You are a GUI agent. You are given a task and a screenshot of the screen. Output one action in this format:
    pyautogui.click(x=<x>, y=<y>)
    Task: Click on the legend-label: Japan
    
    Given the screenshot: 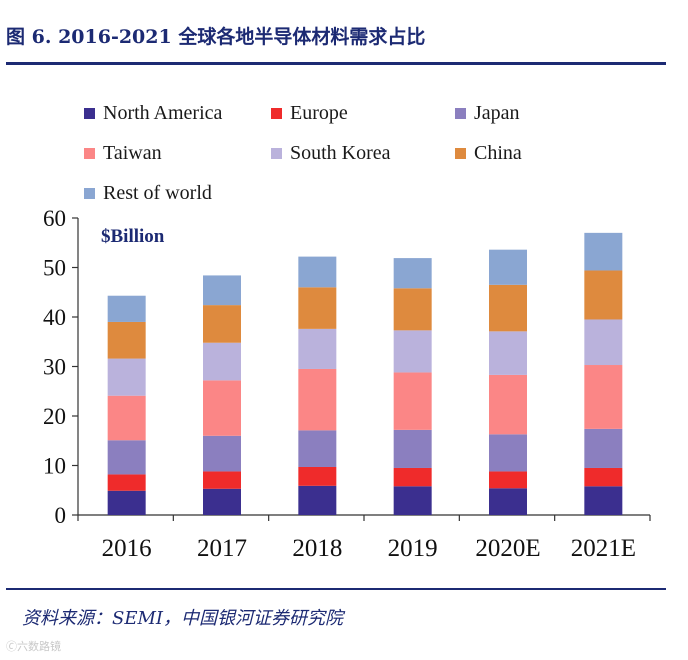 What is the action you would take?
    pyautogui.click(x=497, y=113)
    